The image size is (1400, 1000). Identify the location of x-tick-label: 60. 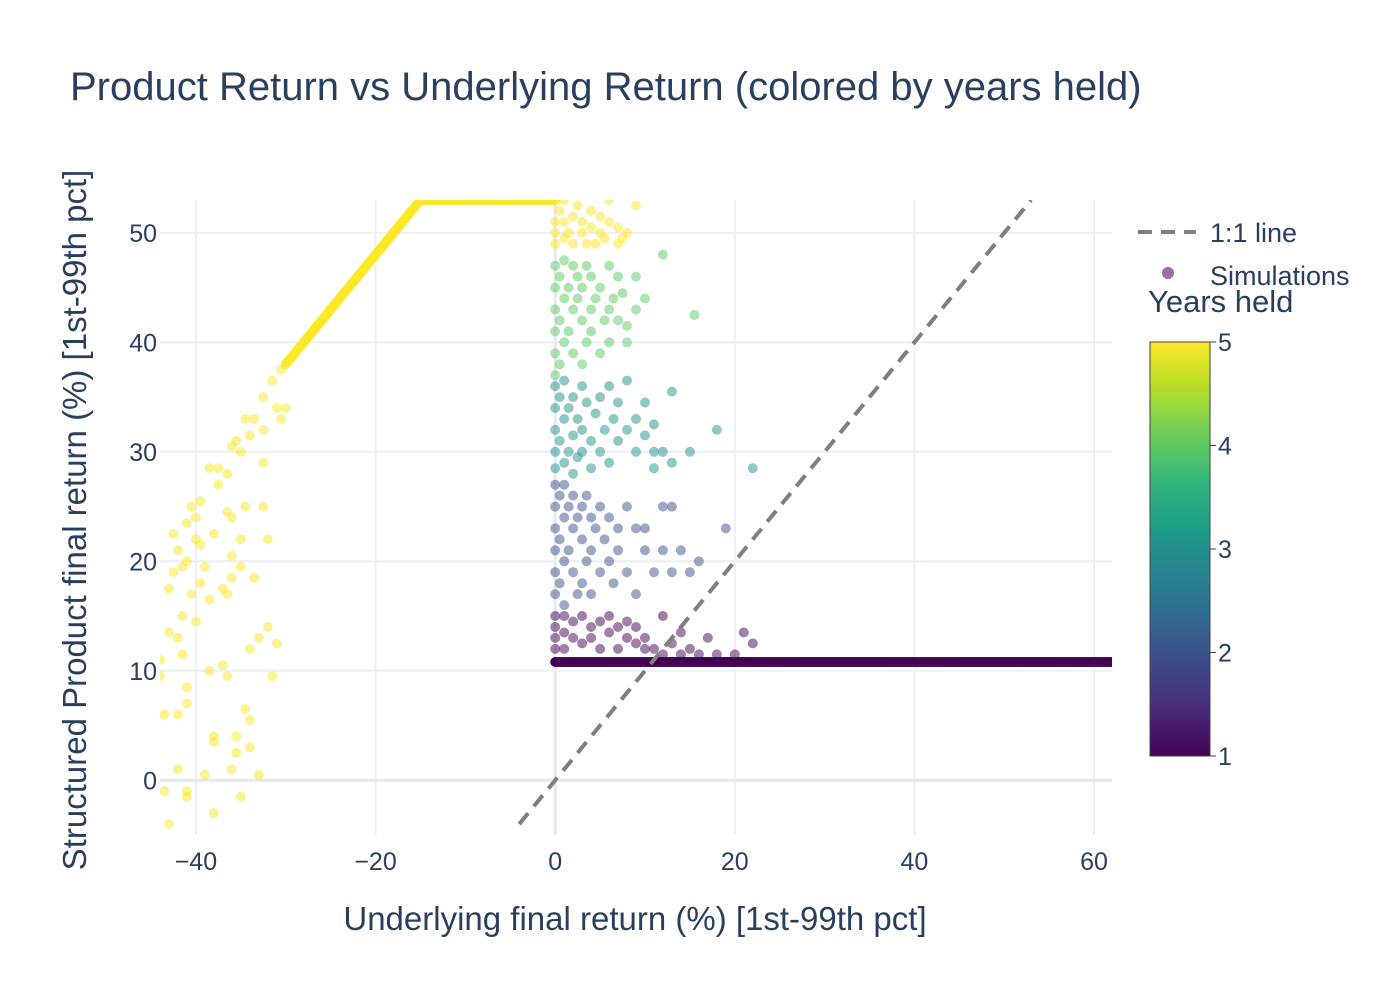
(1094, 862).